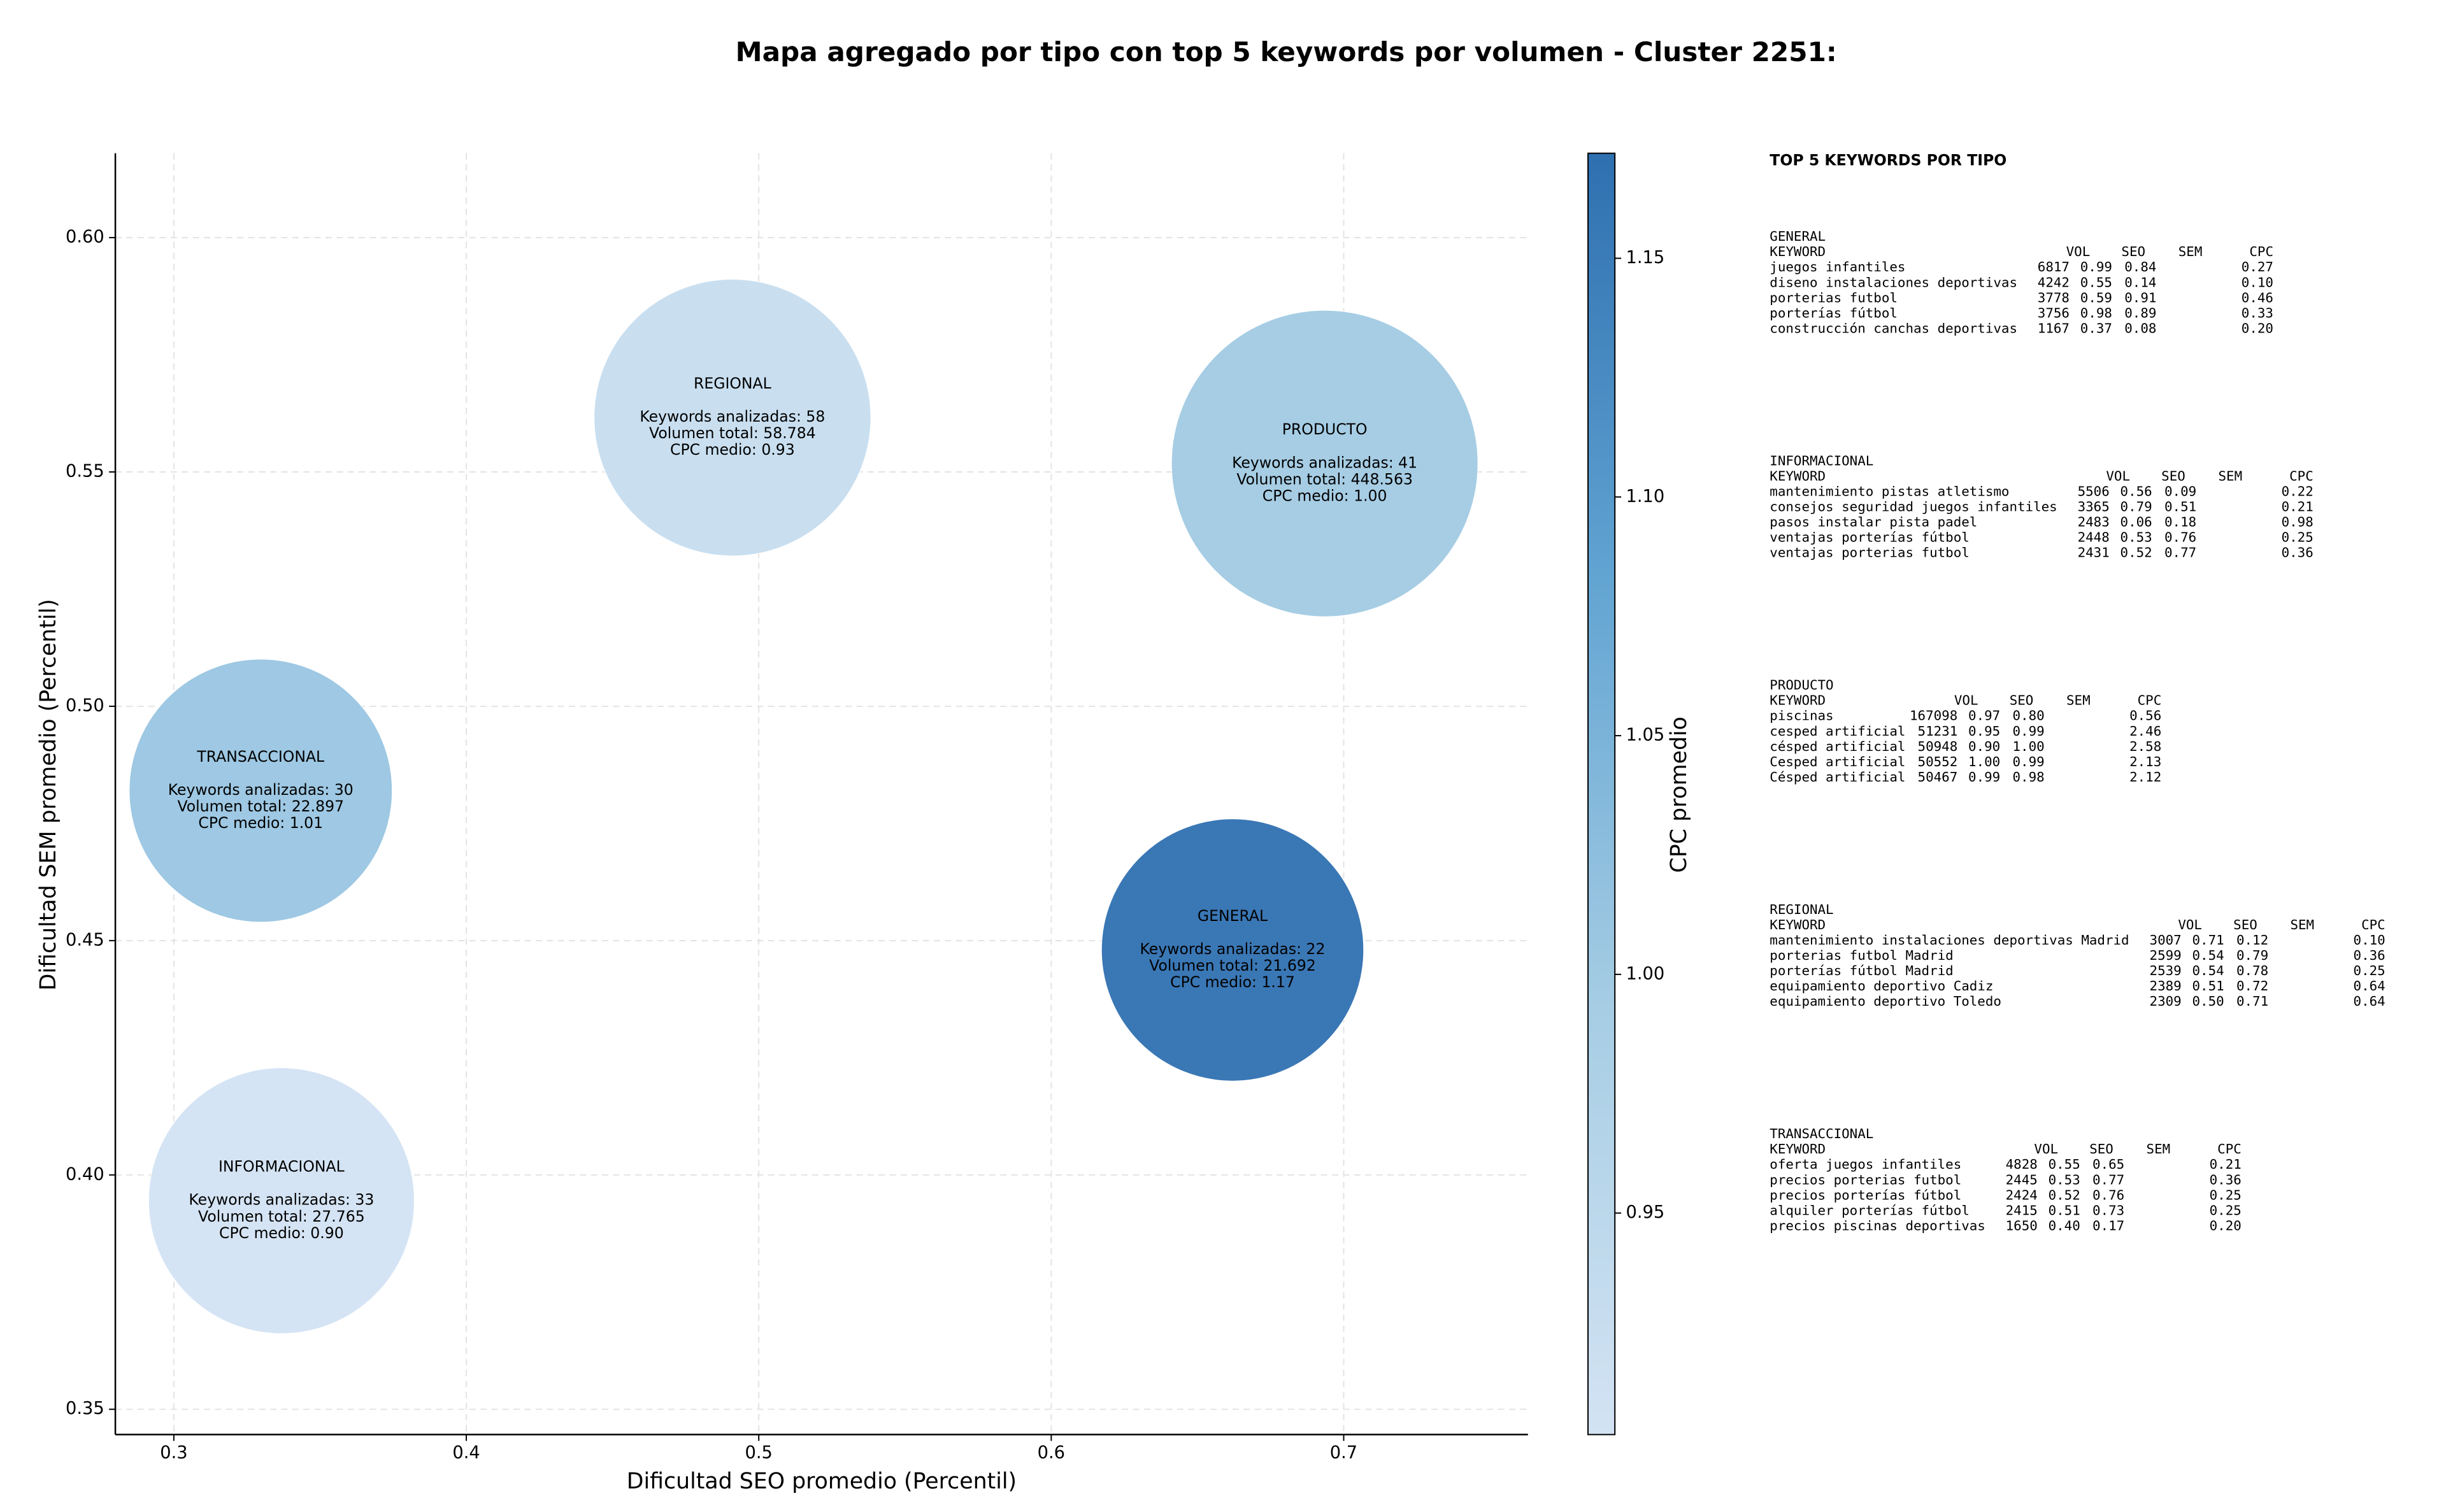 The image size is (2446, 1512). What do you see at coordinates (1834, 297) in the screenshot?
I see `table-cell: porterias futbol` at bounding box center [1834, 297].